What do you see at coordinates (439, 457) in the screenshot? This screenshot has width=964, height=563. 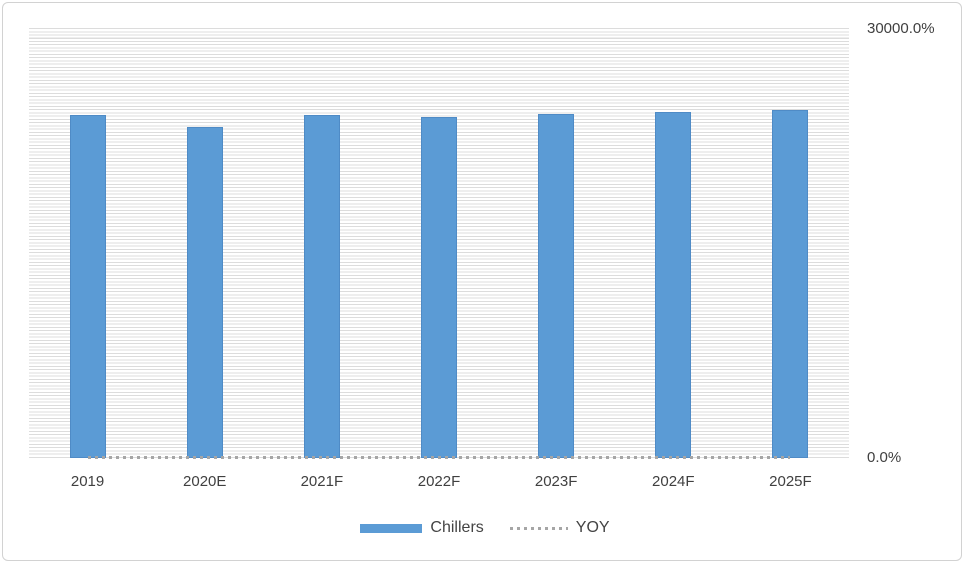 I see `yoy-dotted-line` at bounding box center [439, 457].